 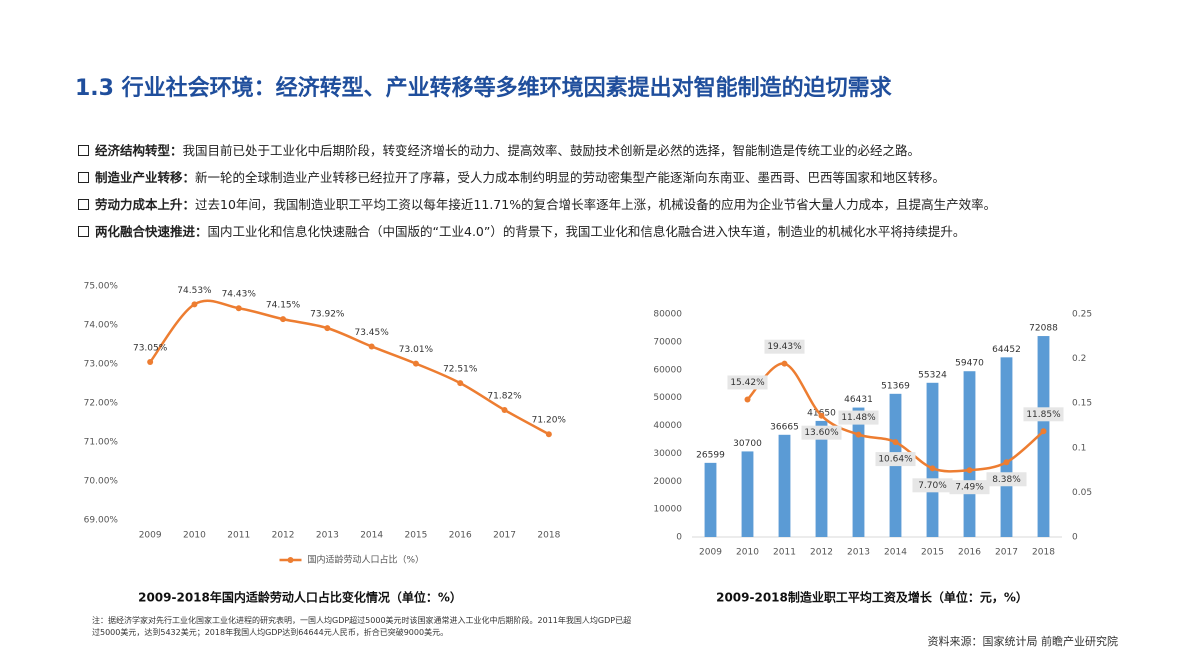 I want to click on title: 1.3 行业社会环境：经济转型、产业转移等多维环境因素提出对智能制造的迫切需求, so click(x=483, y=88).